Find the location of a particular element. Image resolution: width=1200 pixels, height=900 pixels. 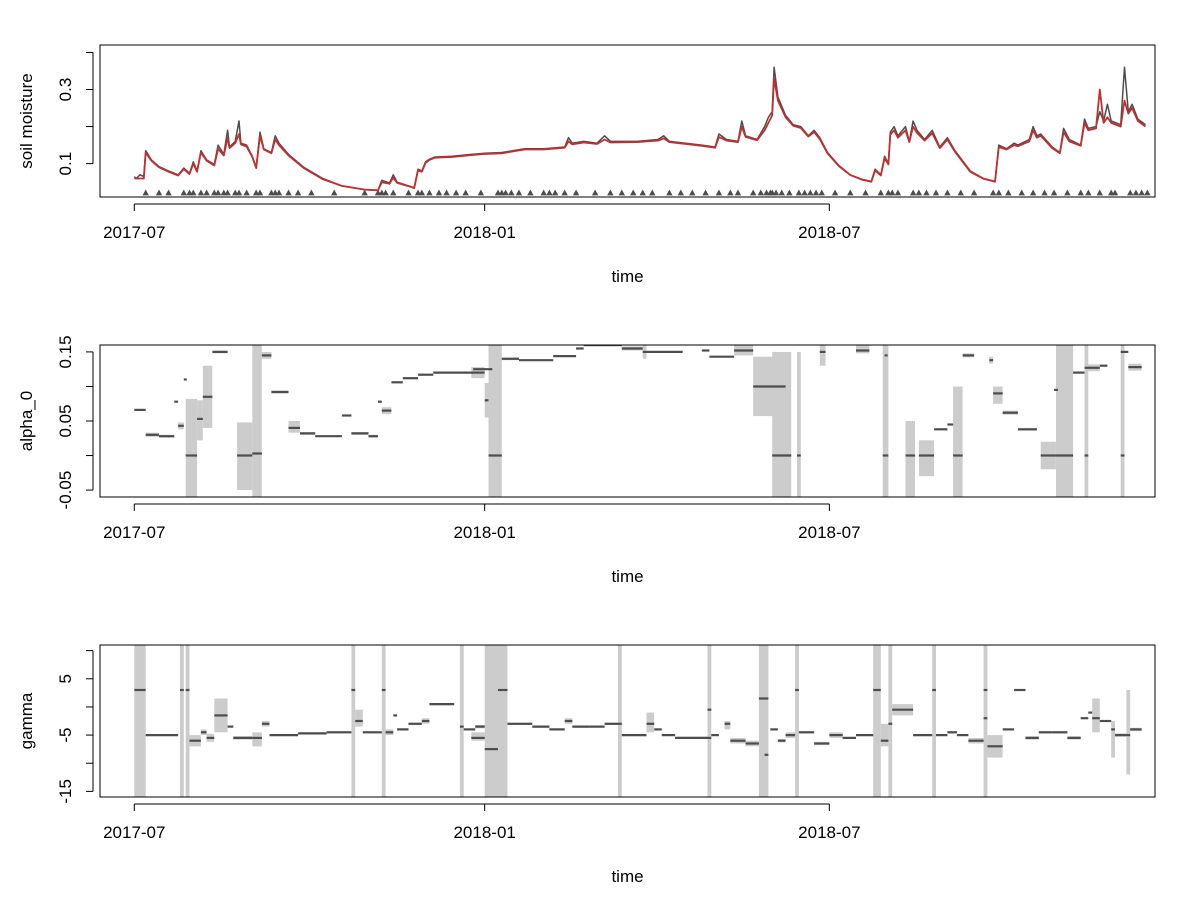

soil-moisture-x-axis: 2017-07 2018-01 2018-07 is located at coordinates (482, 222).